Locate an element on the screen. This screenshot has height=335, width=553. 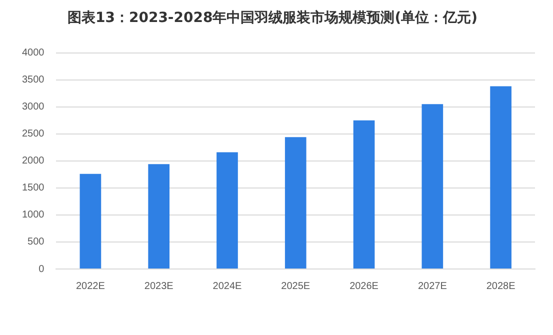
x-tick-label: 2024E is located at coordinates (227, 286).